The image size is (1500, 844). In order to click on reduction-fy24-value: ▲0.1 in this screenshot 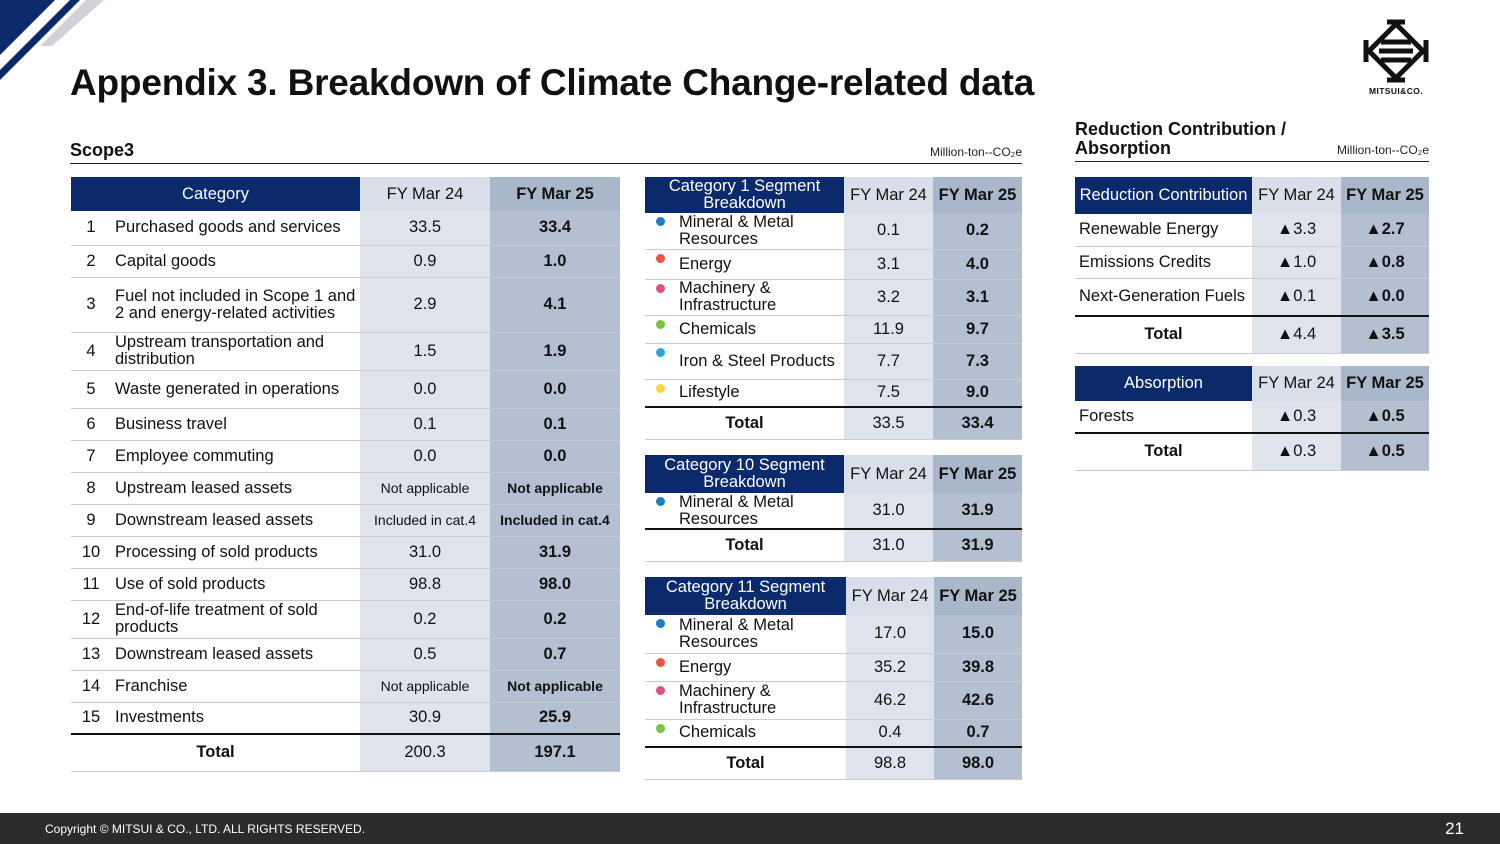, I will do `click(1296, 297)`.